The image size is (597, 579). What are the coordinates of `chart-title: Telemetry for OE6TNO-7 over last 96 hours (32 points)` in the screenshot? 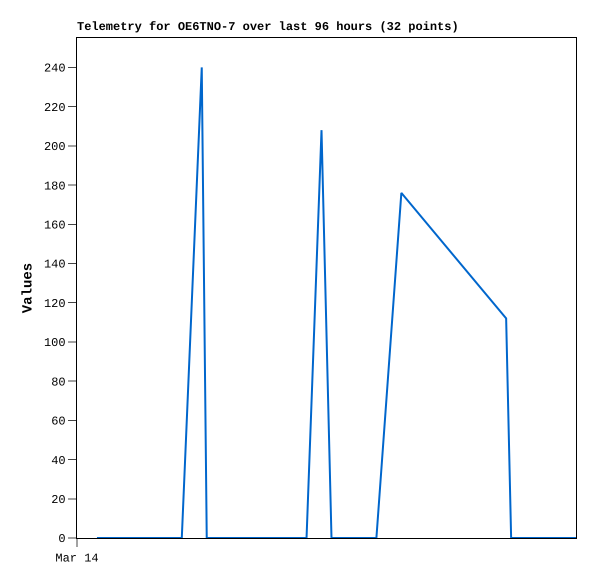 It's located at (268, 27).